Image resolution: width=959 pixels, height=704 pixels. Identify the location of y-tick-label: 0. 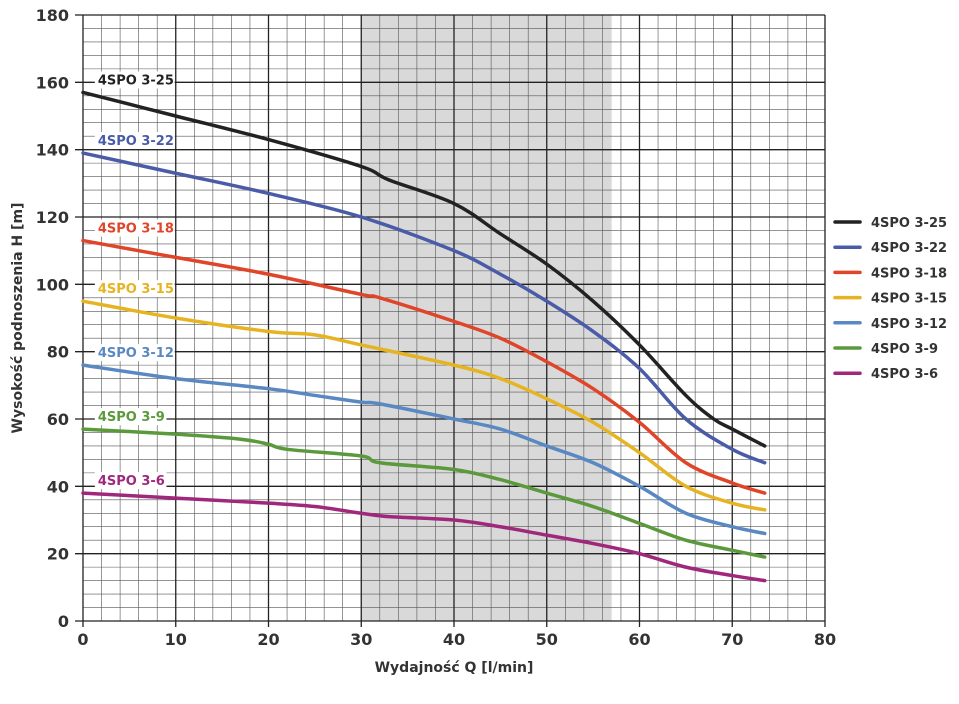
(63, 621).